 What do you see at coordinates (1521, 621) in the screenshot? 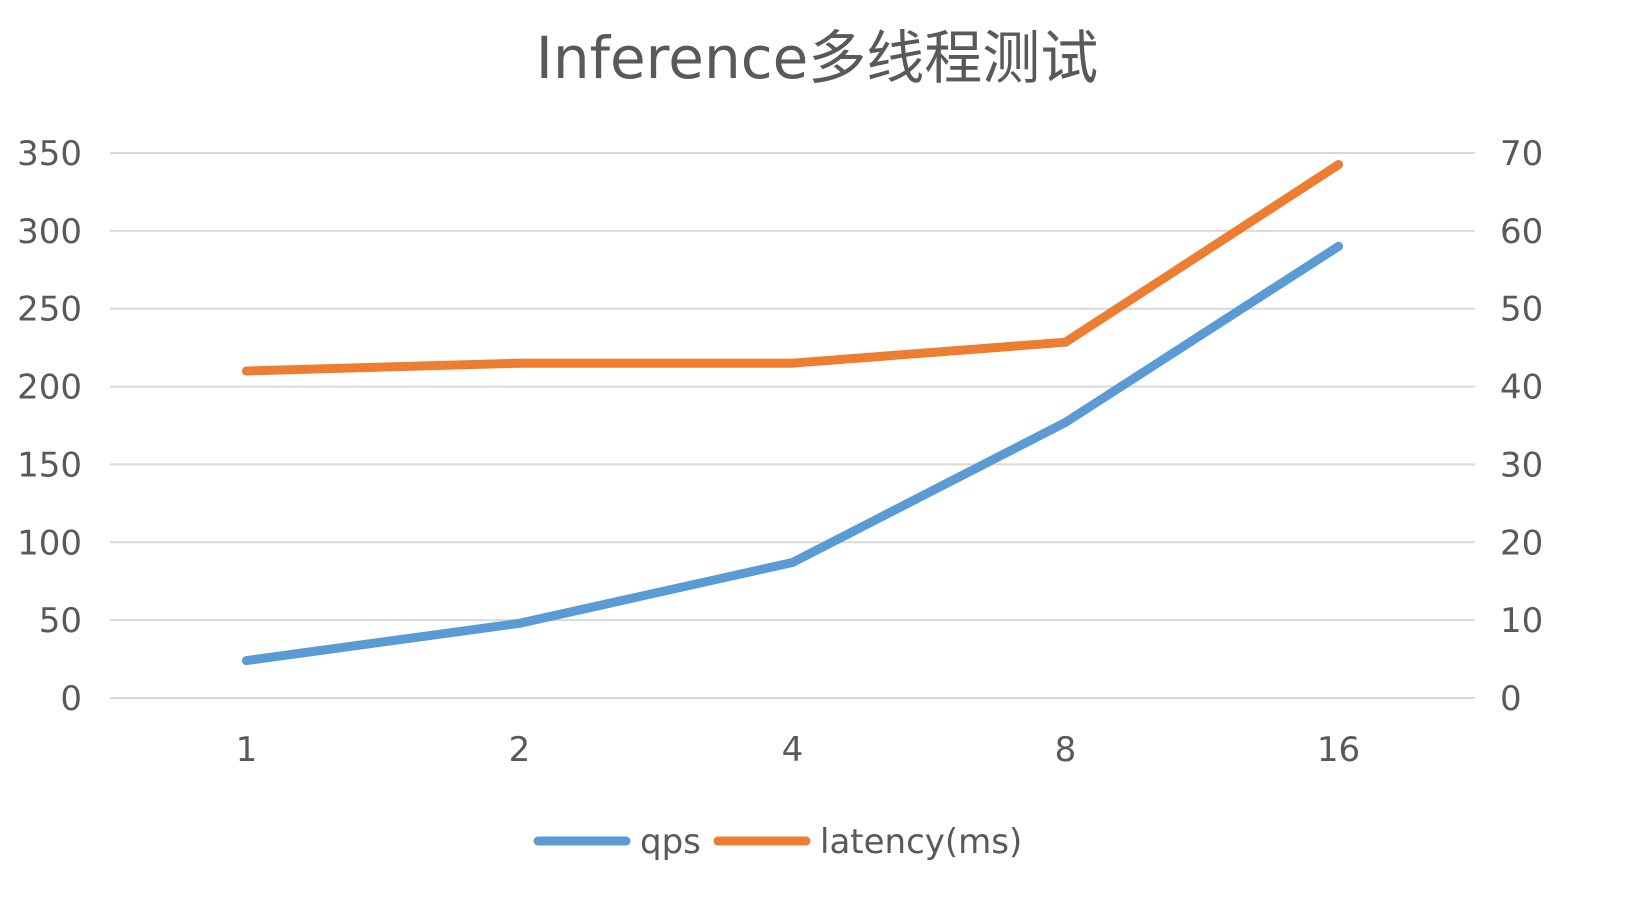
I see `right-y-tick-label: 10` at bounding box center [1521, 621].